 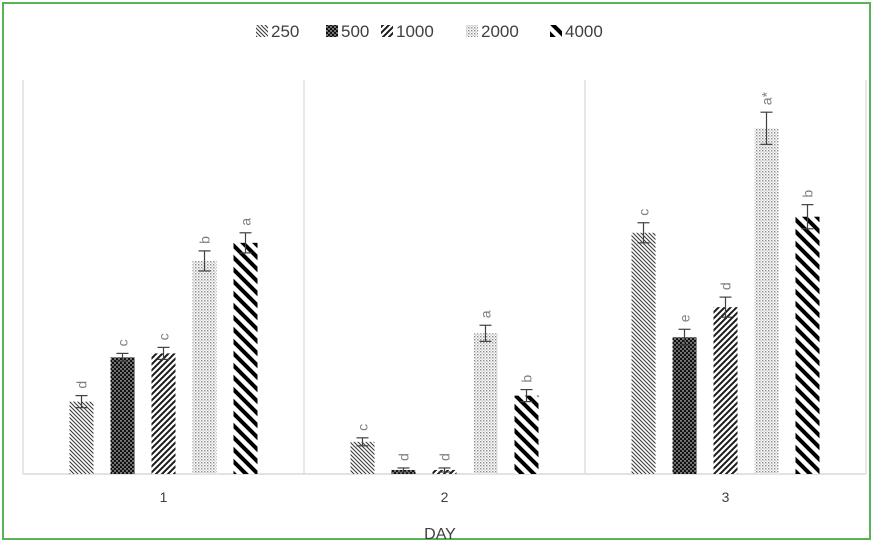 I want to click on significance-label-1000-day-1: c, so click(x=164, y=336).